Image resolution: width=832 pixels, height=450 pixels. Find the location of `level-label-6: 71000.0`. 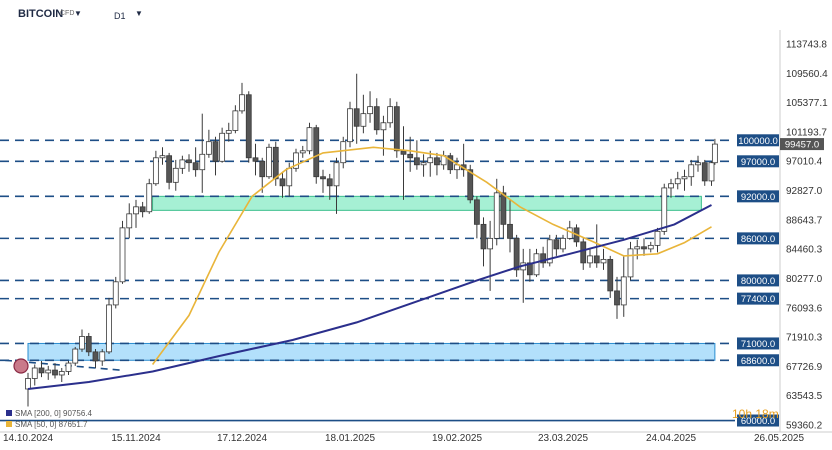

level-label-6: 71000.0 is located at coordinates (758, 344).